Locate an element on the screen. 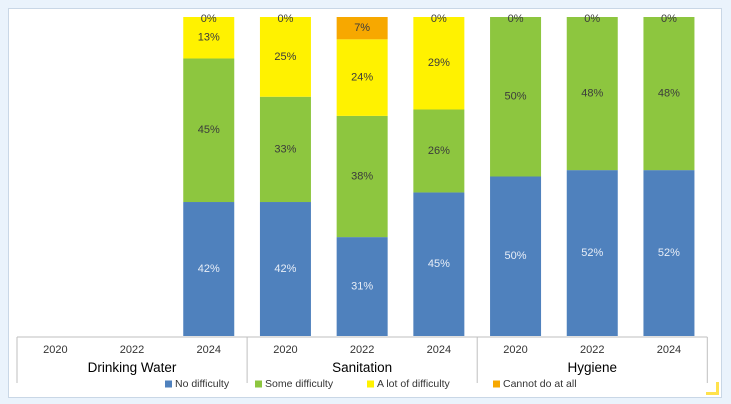  data-label: 29% is located at coordinates (439, 63).